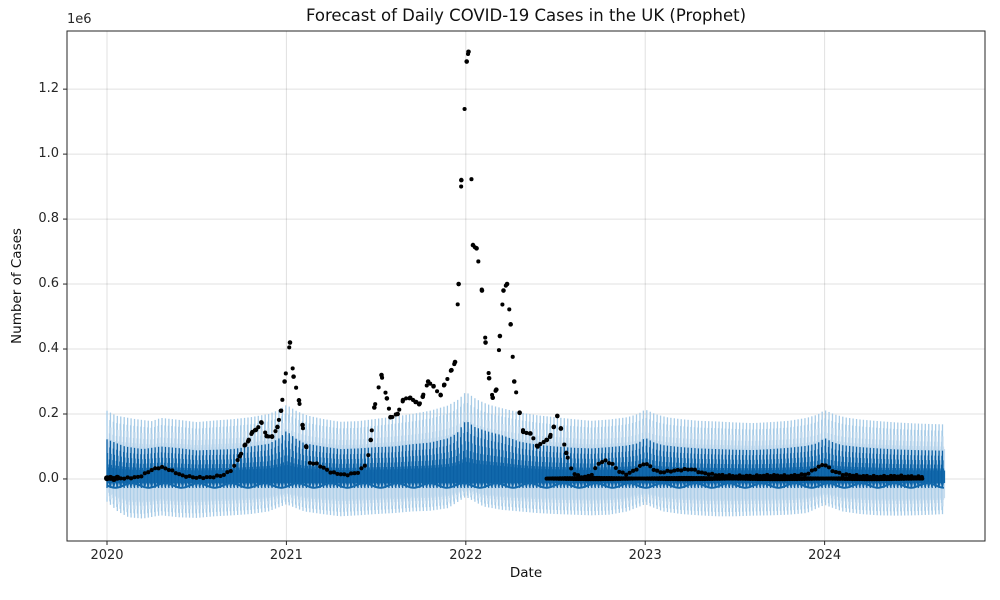 The height and width of the screenshot is (600, 1000). I want to click on x-tick-label: 2022, so click(466, 555).